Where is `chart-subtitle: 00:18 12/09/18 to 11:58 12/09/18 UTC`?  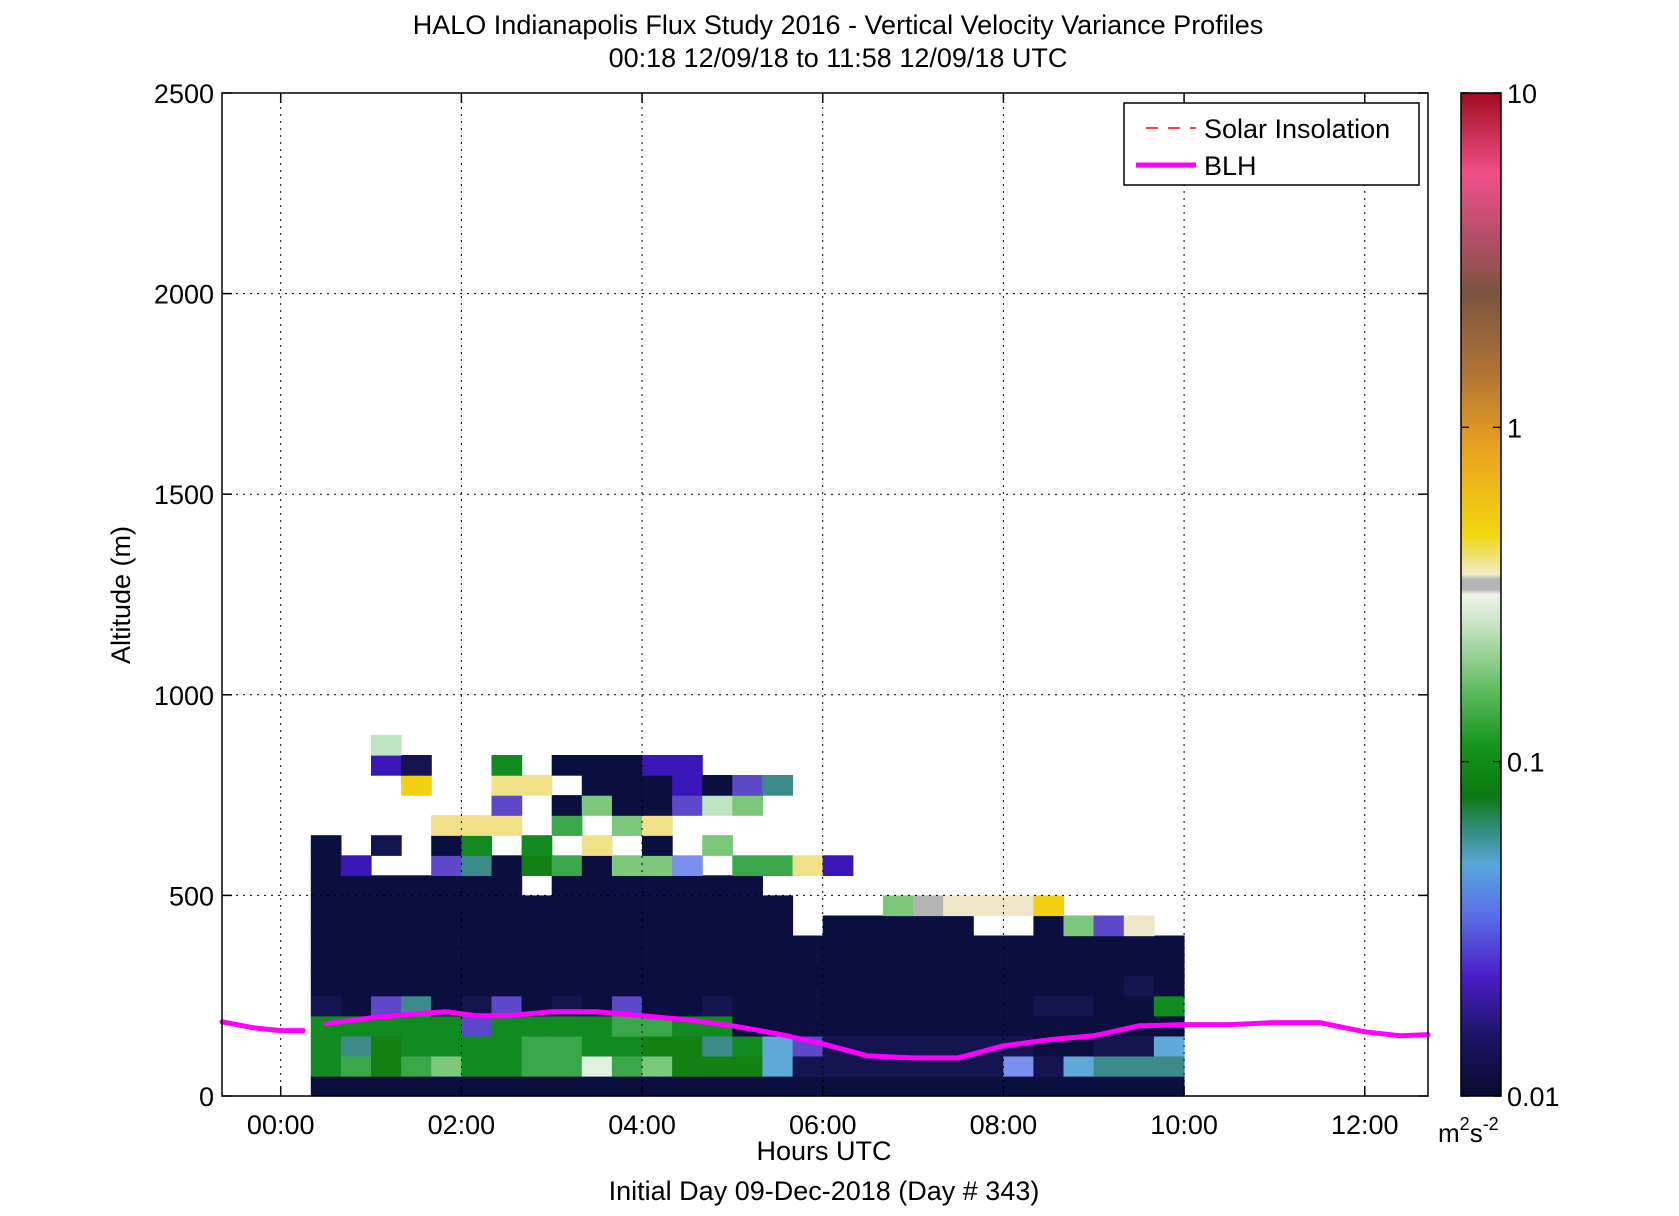
chart-subtitle: 00:18 12/09/18 to 11:58 12/09/18 UTC is located at coordinates (838, 58).